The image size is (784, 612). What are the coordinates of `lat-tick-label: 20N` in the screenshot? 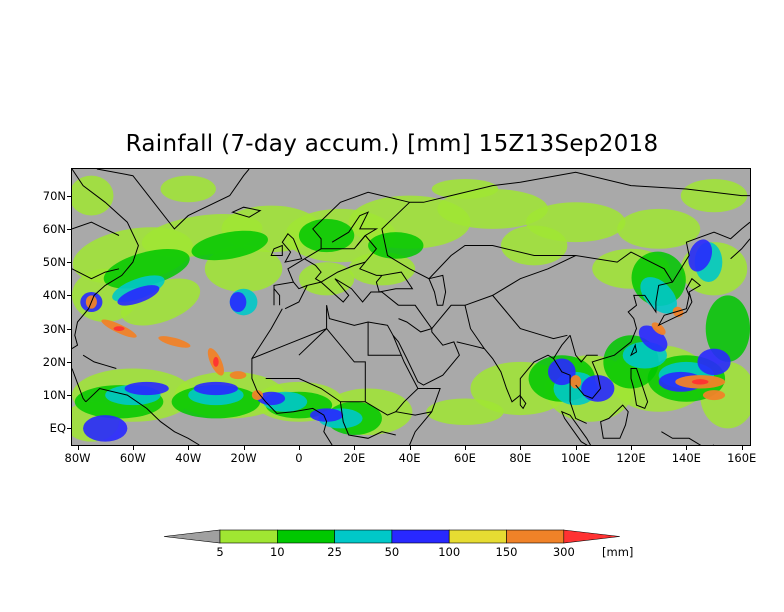 It's located at (54, 361).